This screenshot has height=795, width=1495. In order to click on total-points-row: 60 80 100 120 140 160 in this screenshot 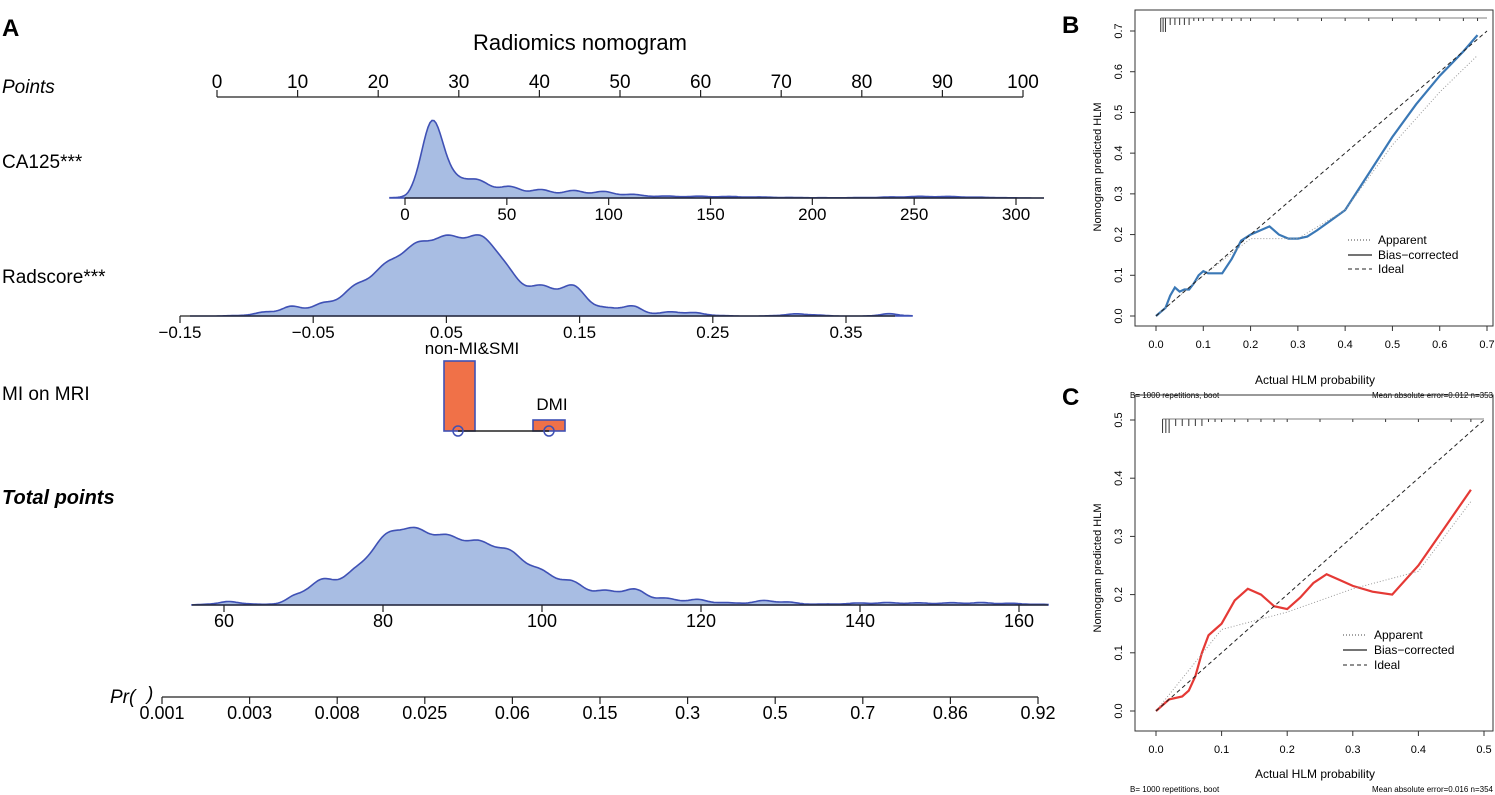, I will do `click(620, 578)`.